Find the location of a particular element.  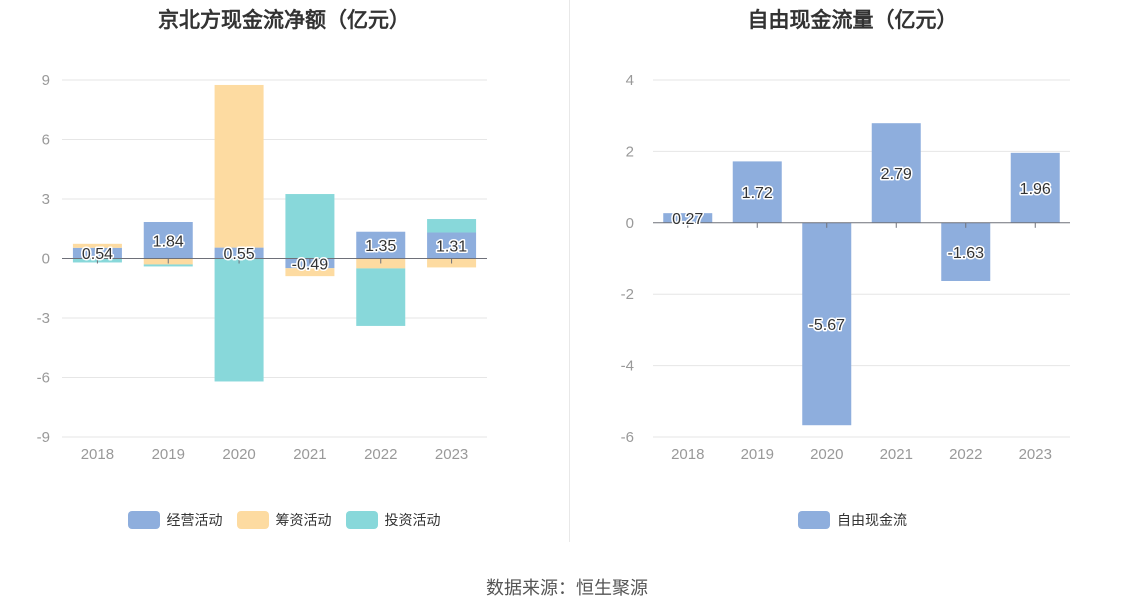

y-tick-label: -3 is located at coordinates (43, 318).